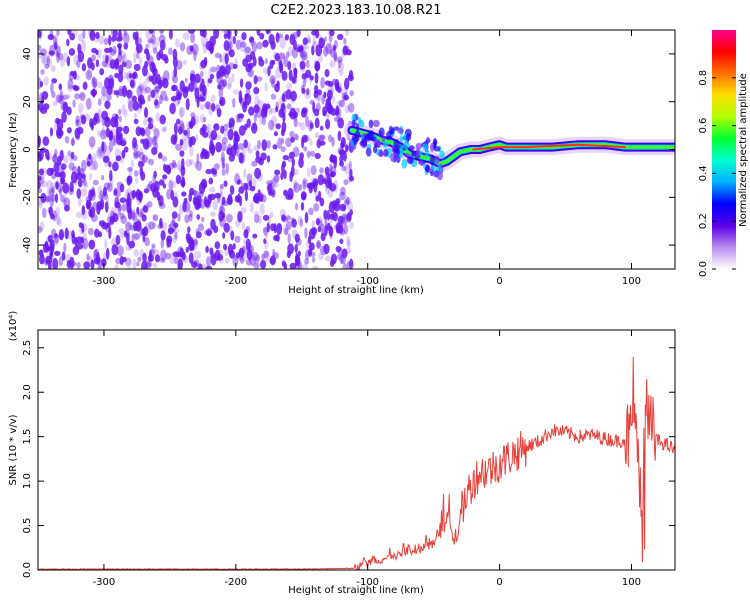 Image resolution: width=750 pixels, height=600 pixels. I want to click on x-tick-label: -200, so click(235, 582).